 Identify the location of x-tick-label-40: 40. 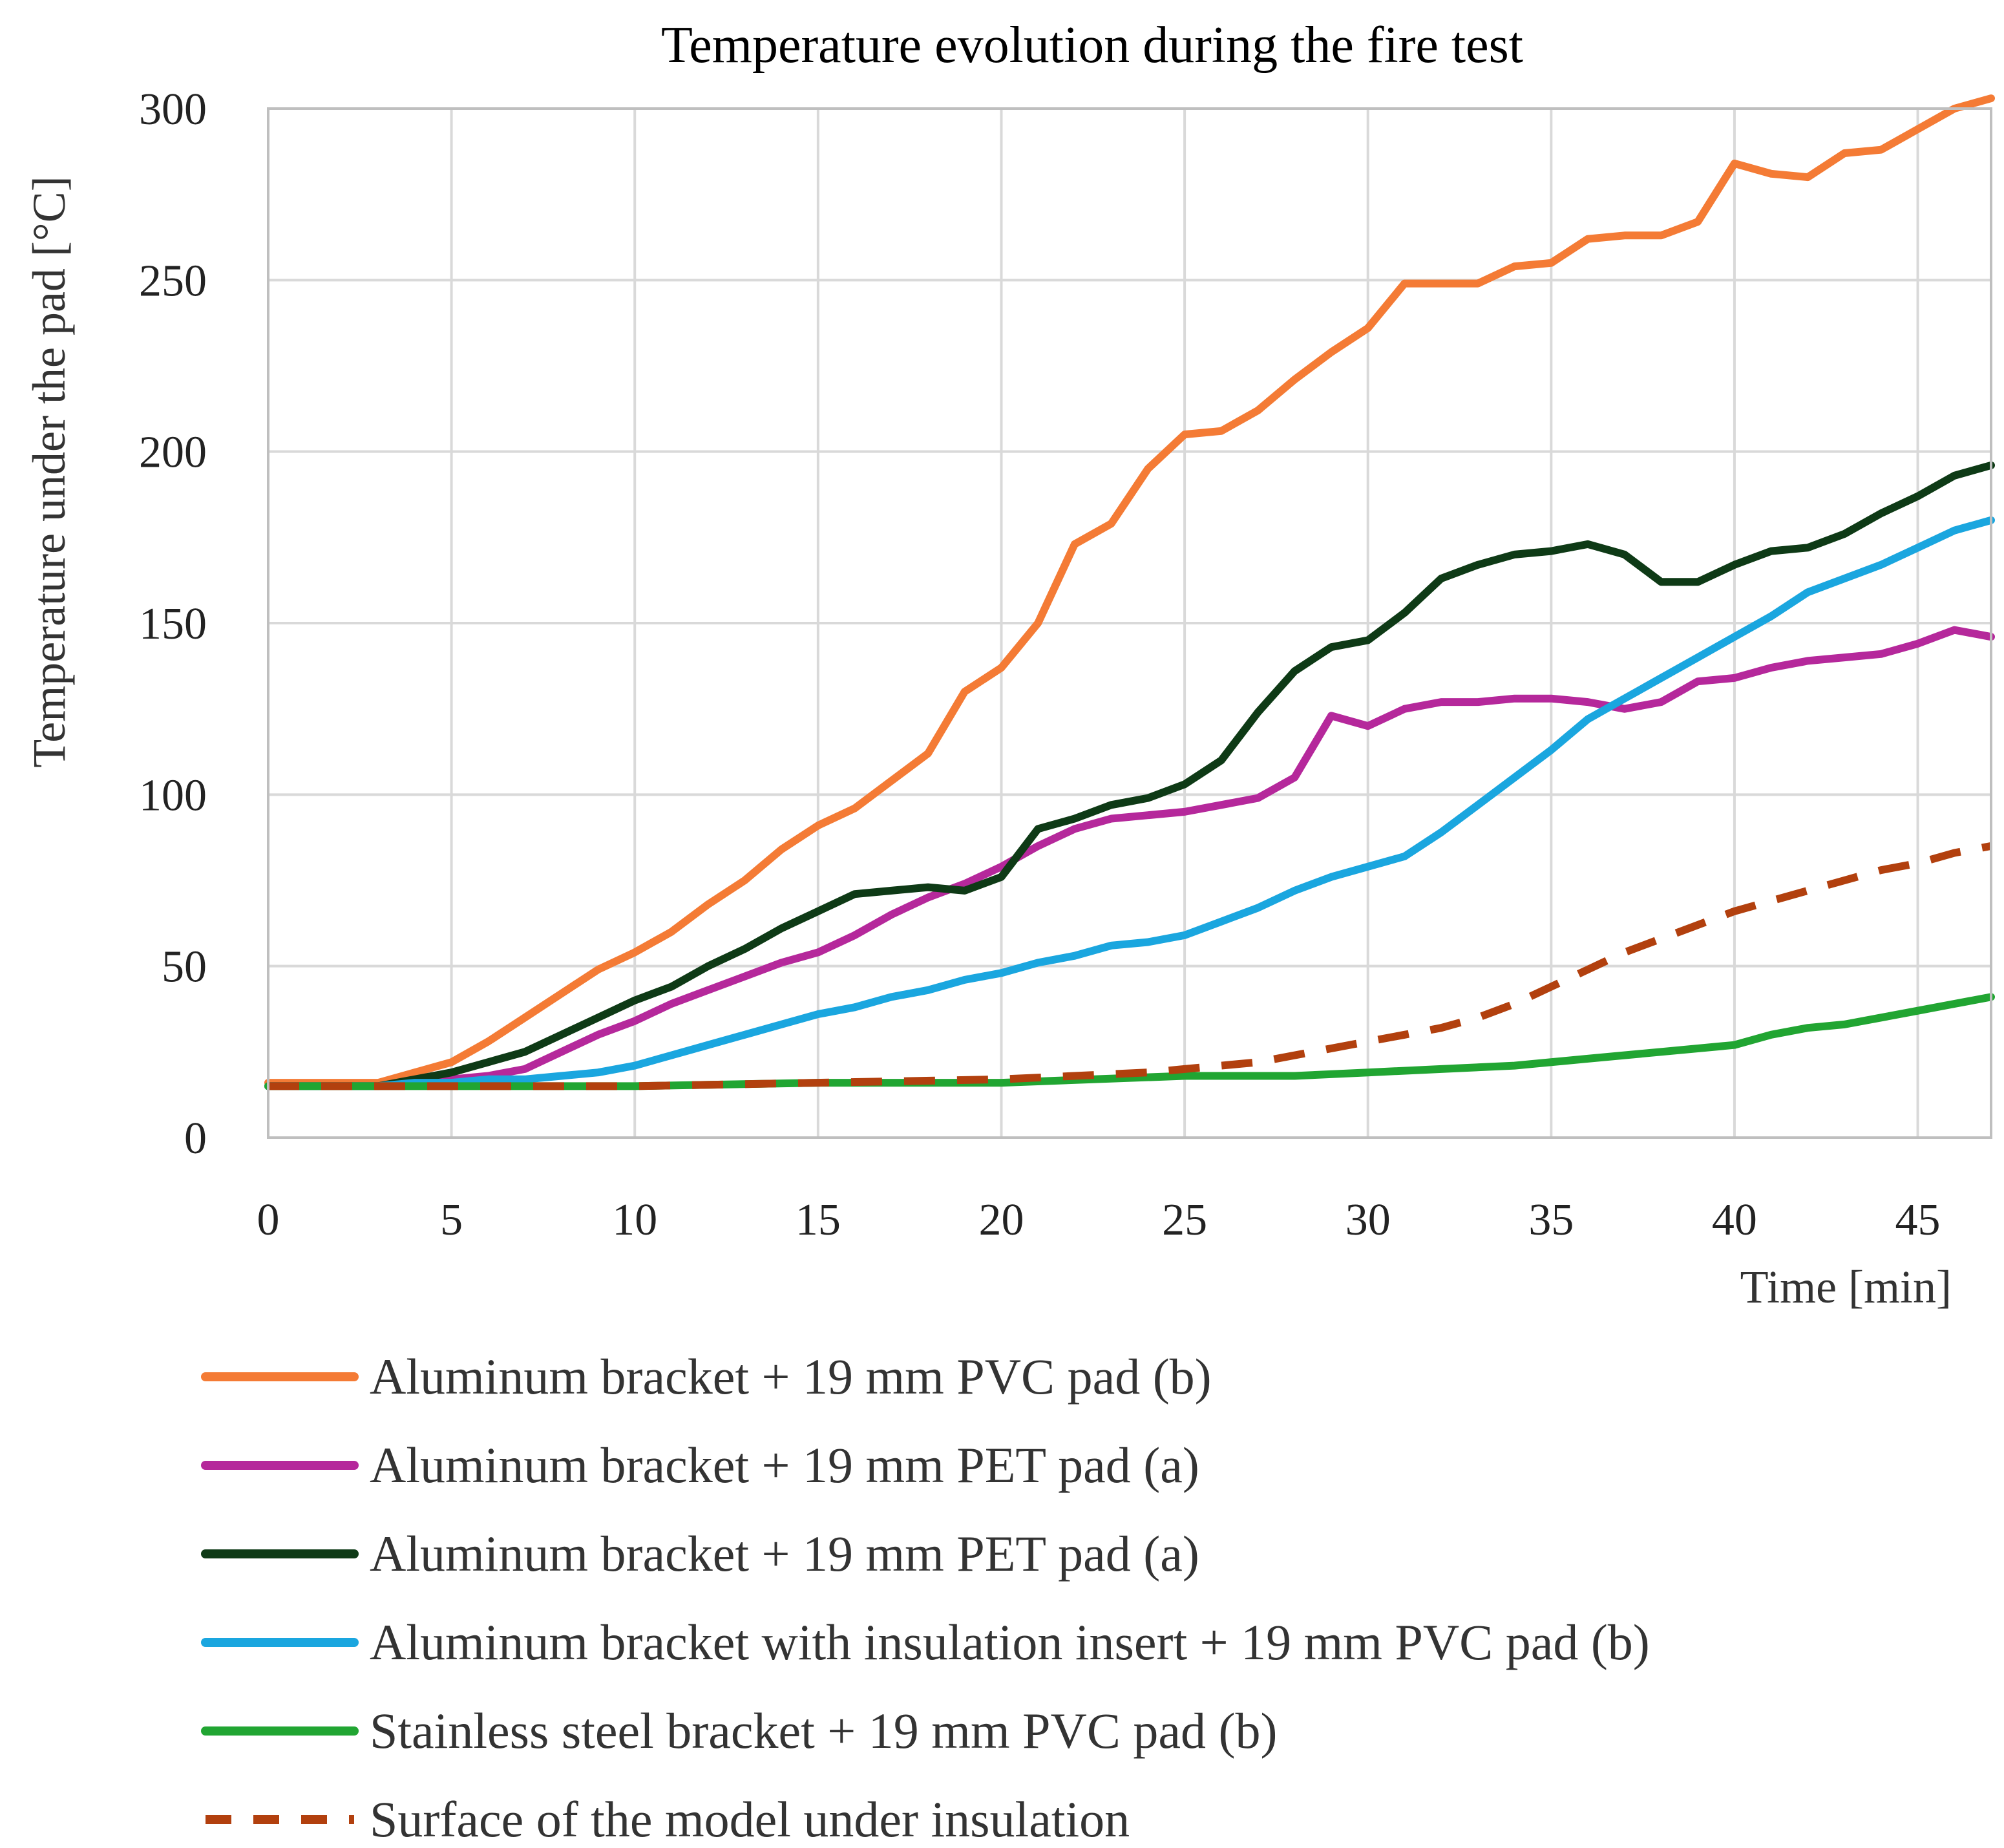
(1734, 1220).